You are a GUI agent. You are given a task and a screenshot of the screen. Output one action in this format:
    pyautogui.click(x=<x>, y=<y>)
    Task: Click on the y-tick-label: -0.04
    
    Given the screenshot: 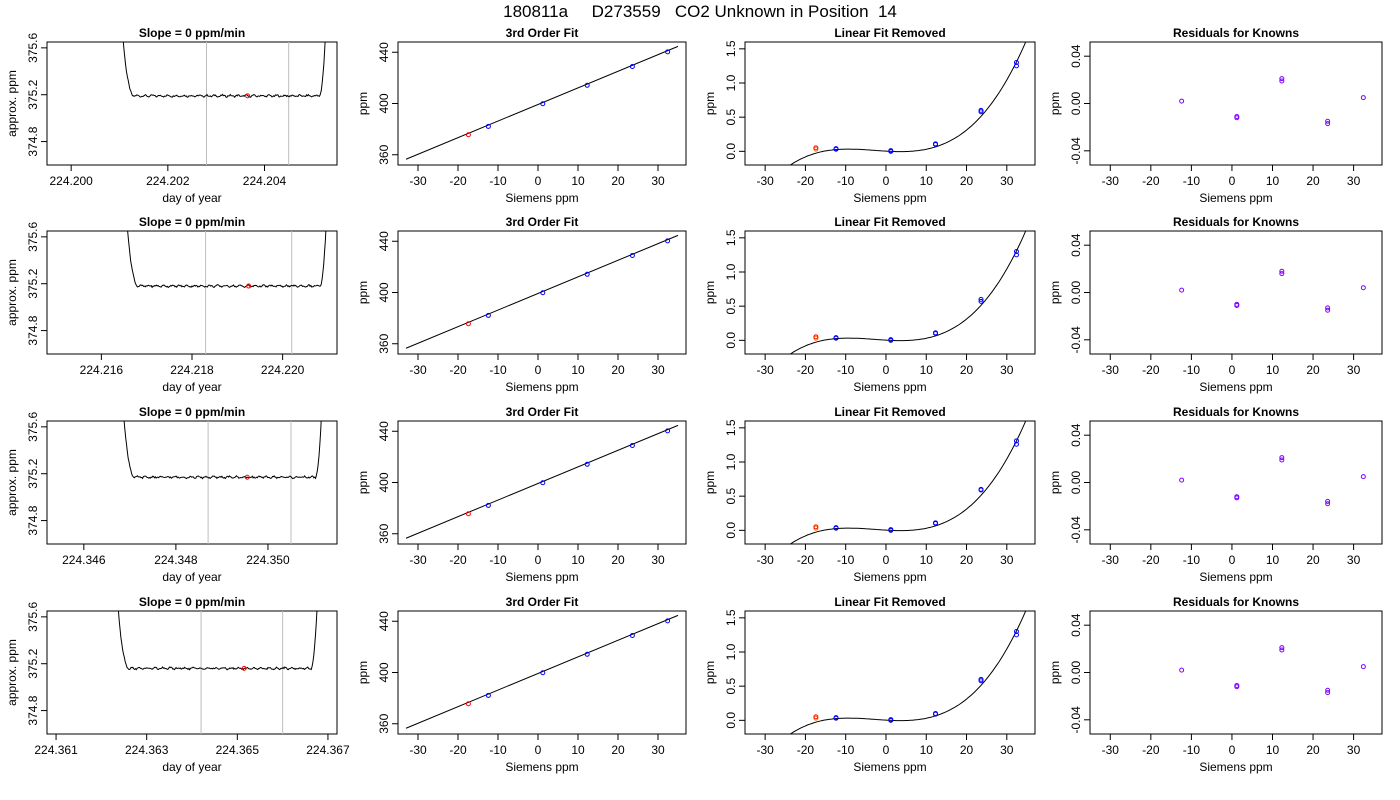 What is the action you would take?
    pyautogui.click(x=1076, y=720)
    